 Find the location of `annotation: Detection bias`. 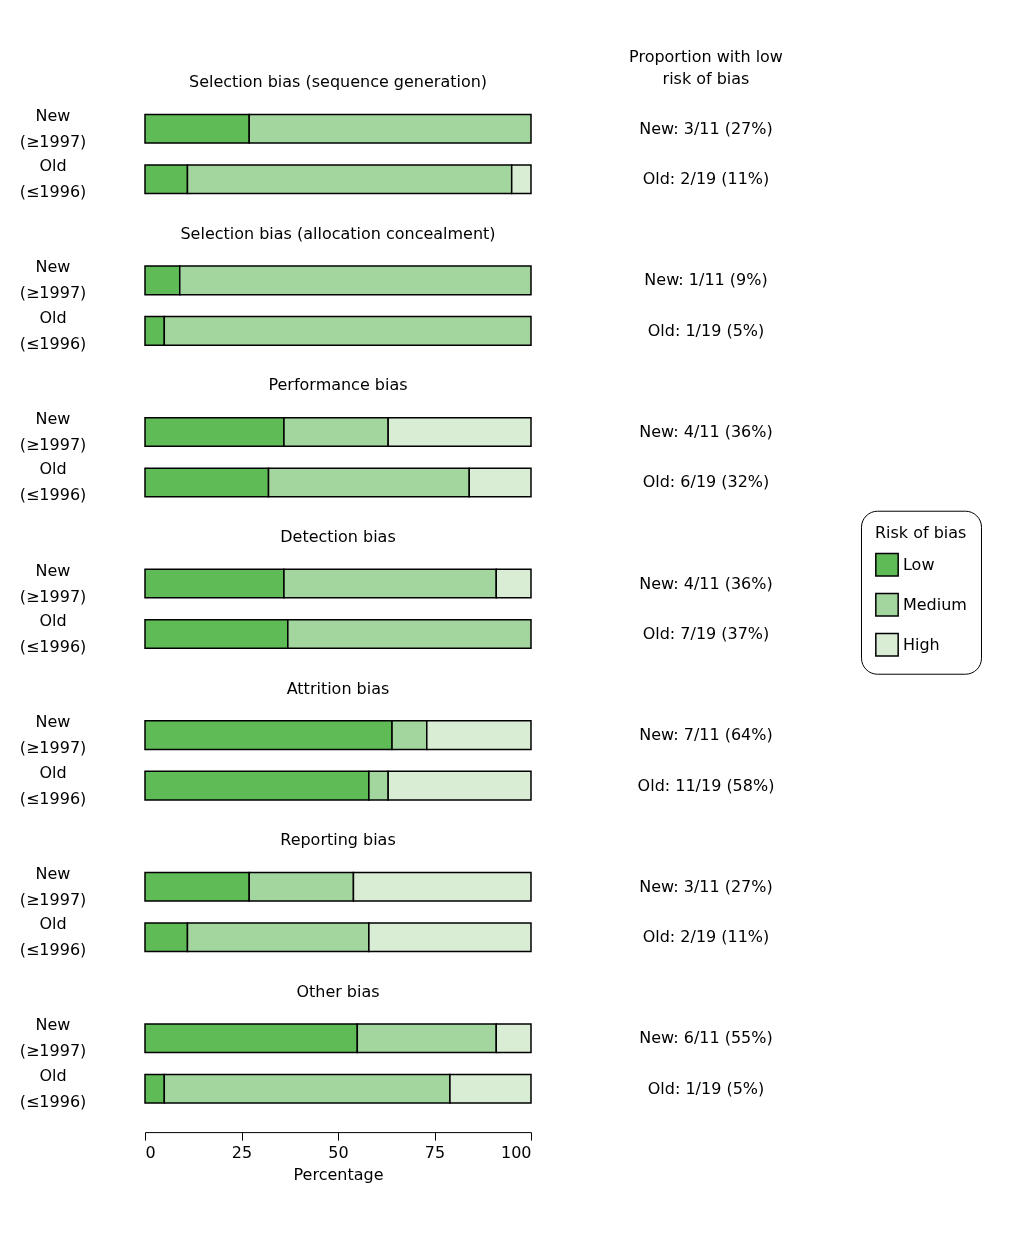

annotation: Detection bias is located at coordinates (338, 537).